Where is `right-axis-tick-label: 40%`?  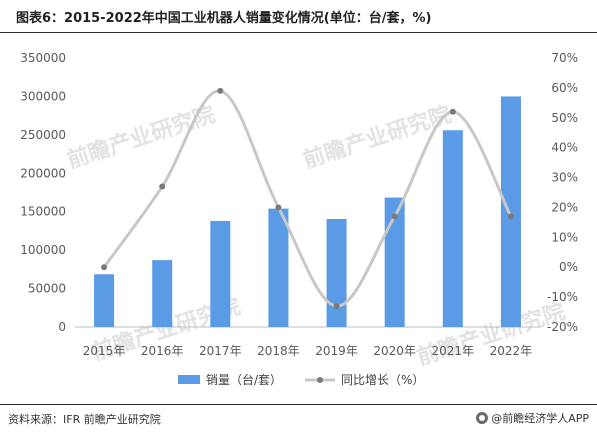
right-axis-tick-label: 40% is located at coordinates (564, 148).